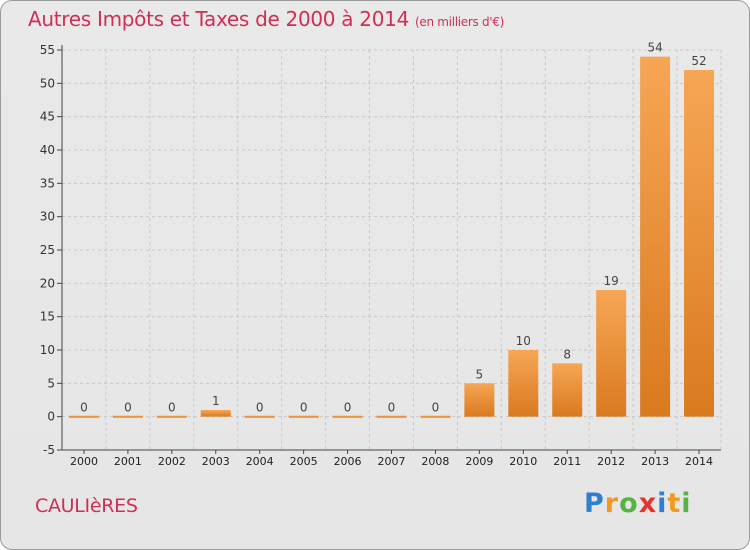  What do you see at coordinates (567, 354) in the screenshot?
I see `value-label: 8` at bounding box center [567, 354].